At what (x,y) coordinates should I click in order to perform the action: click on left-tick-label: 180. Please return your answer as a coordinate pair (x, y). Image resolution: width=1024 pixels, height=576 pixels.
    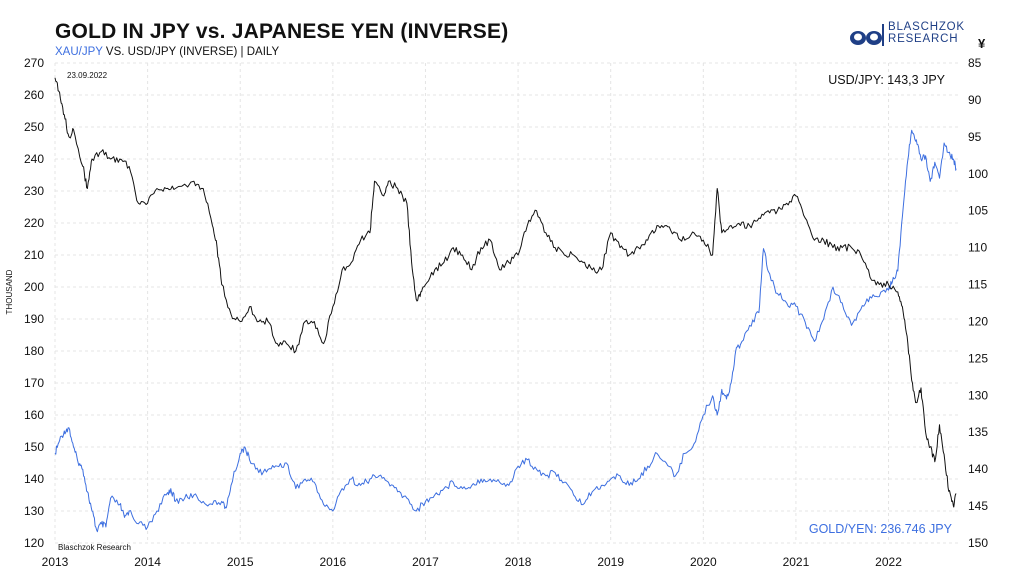
    Looking at the image, I should click on (34, 351).